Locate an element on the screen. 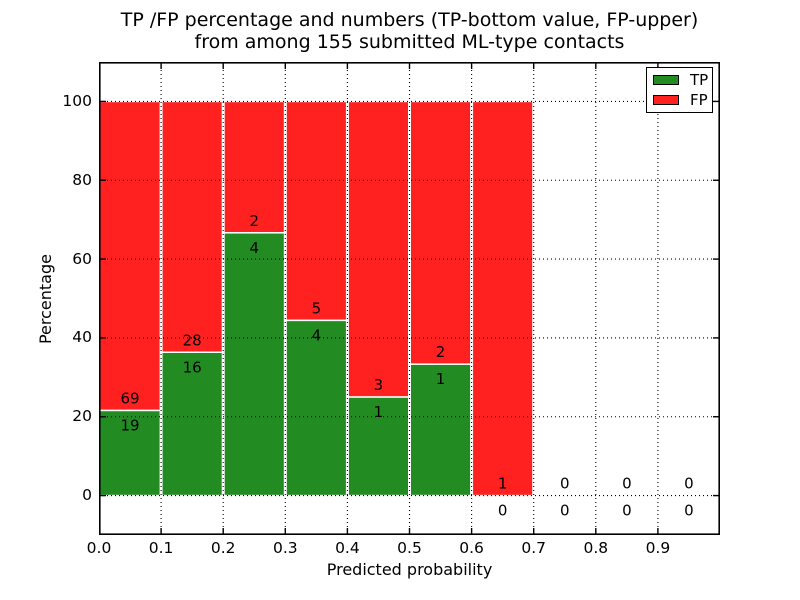 Image resolution: width=800 pixels, height=600 pixels. legend: TP FP is located at coordinates (679, 90).